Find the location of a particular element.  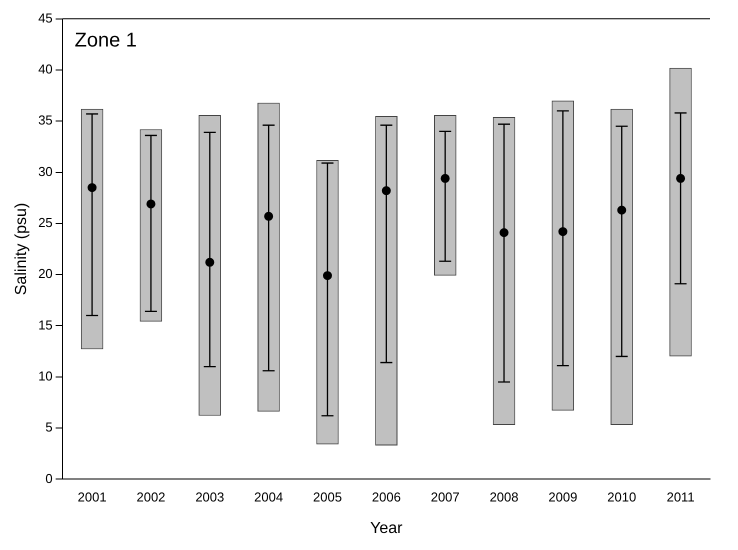

y-tick-label: 5 is located at coordinates (49, 427).